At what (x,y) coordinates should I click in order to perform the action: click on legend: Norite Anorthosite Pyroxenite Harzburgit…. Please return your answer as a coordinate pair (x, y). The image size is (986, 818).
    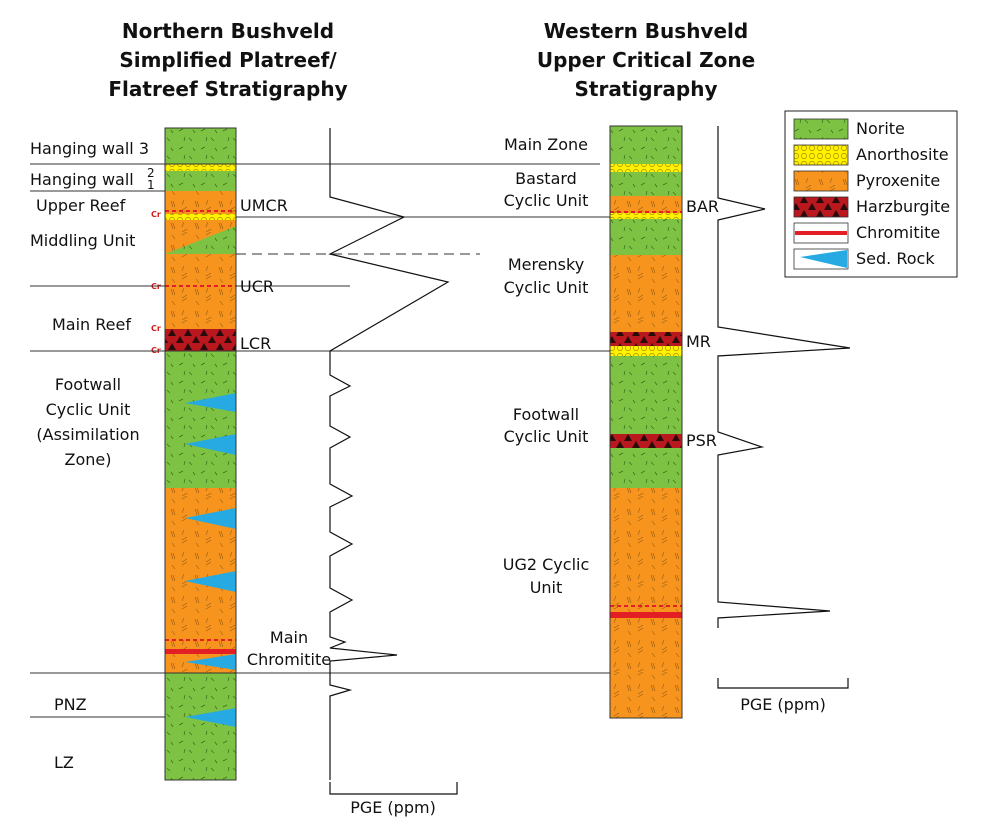
    Looking at the image, I should click on (871, 194).